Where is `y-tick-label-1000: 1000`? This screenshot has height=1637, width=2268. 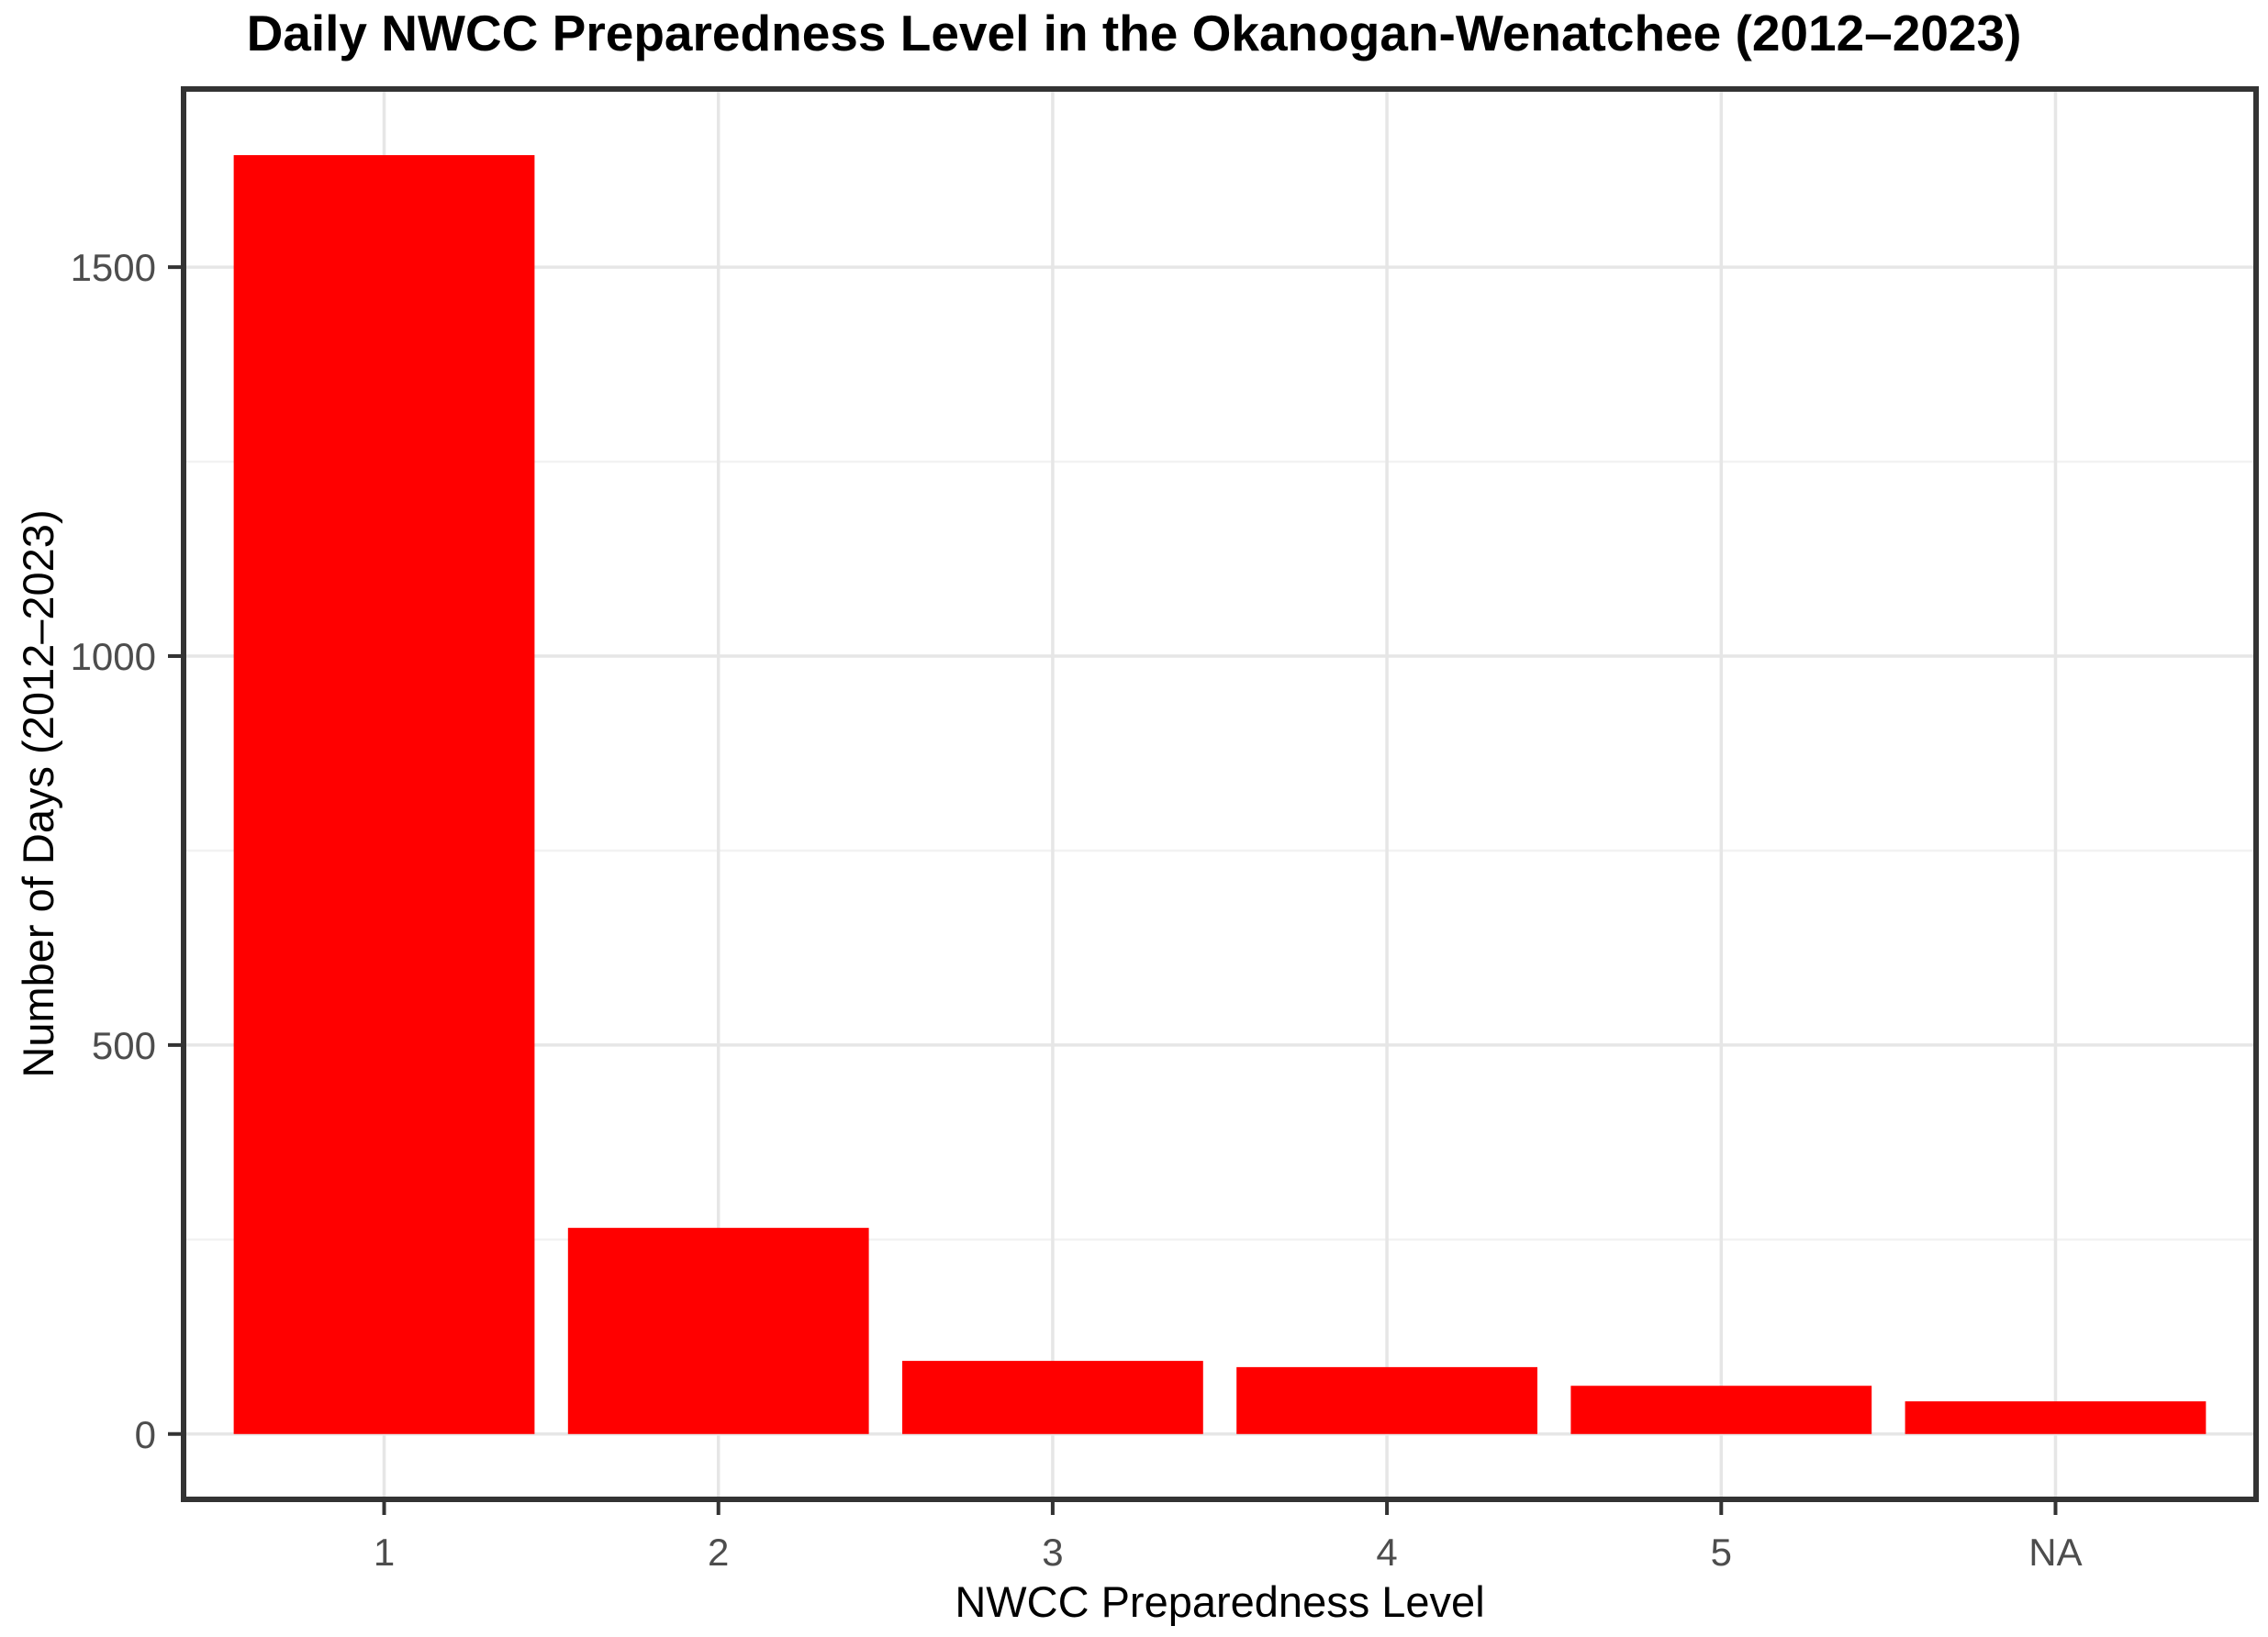 y-tick-label-1000: 1000 is located at coordinates (113, 657).